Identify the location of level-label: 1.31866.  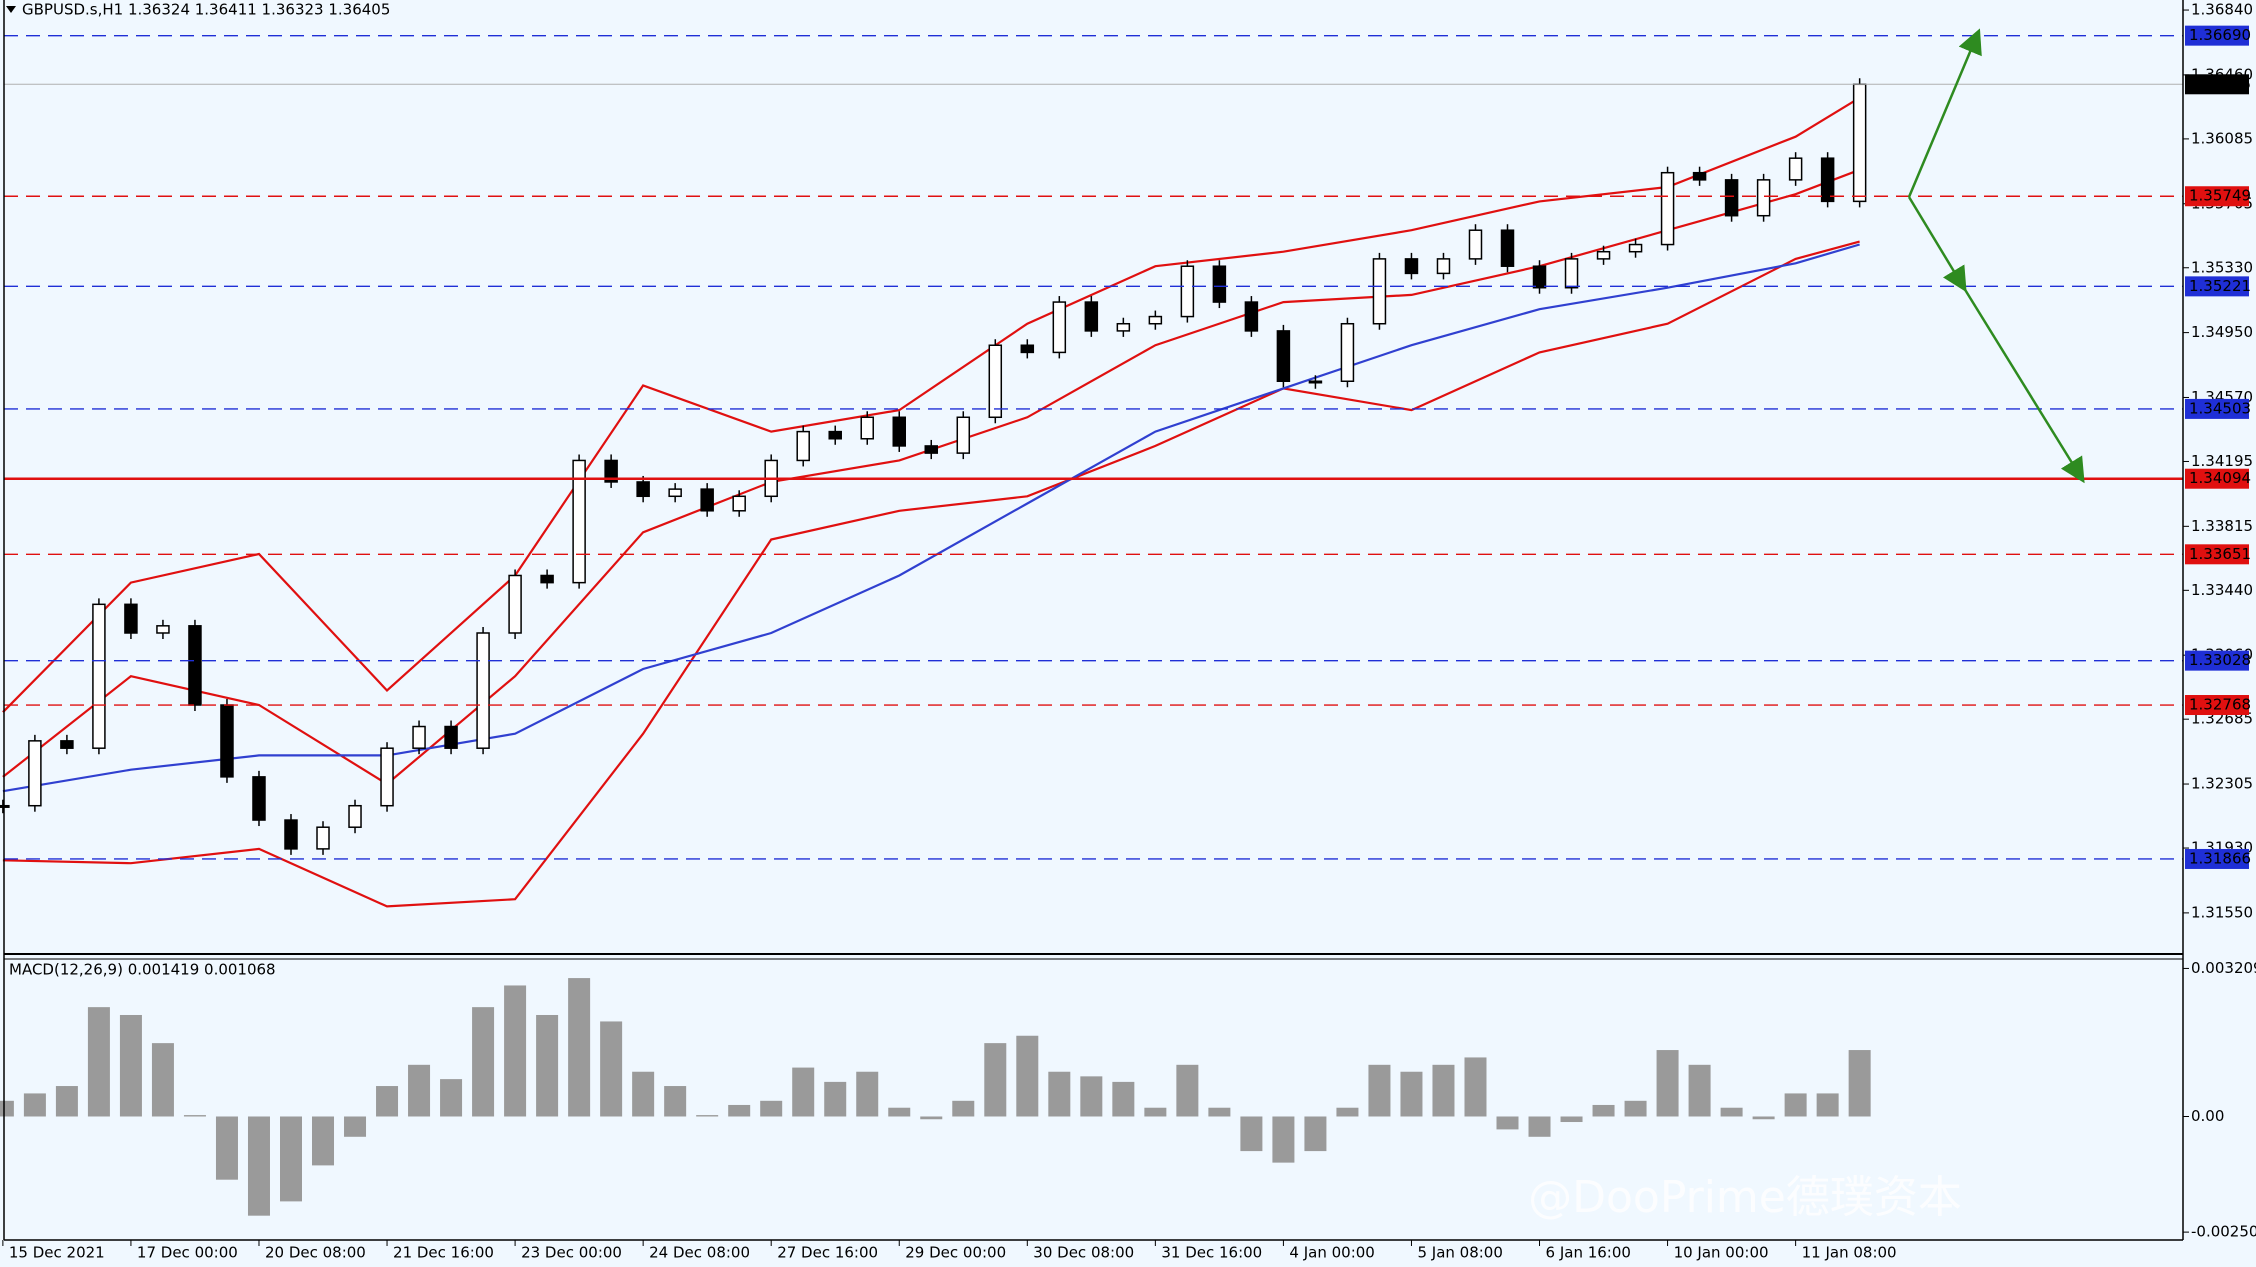
(2220, 858).